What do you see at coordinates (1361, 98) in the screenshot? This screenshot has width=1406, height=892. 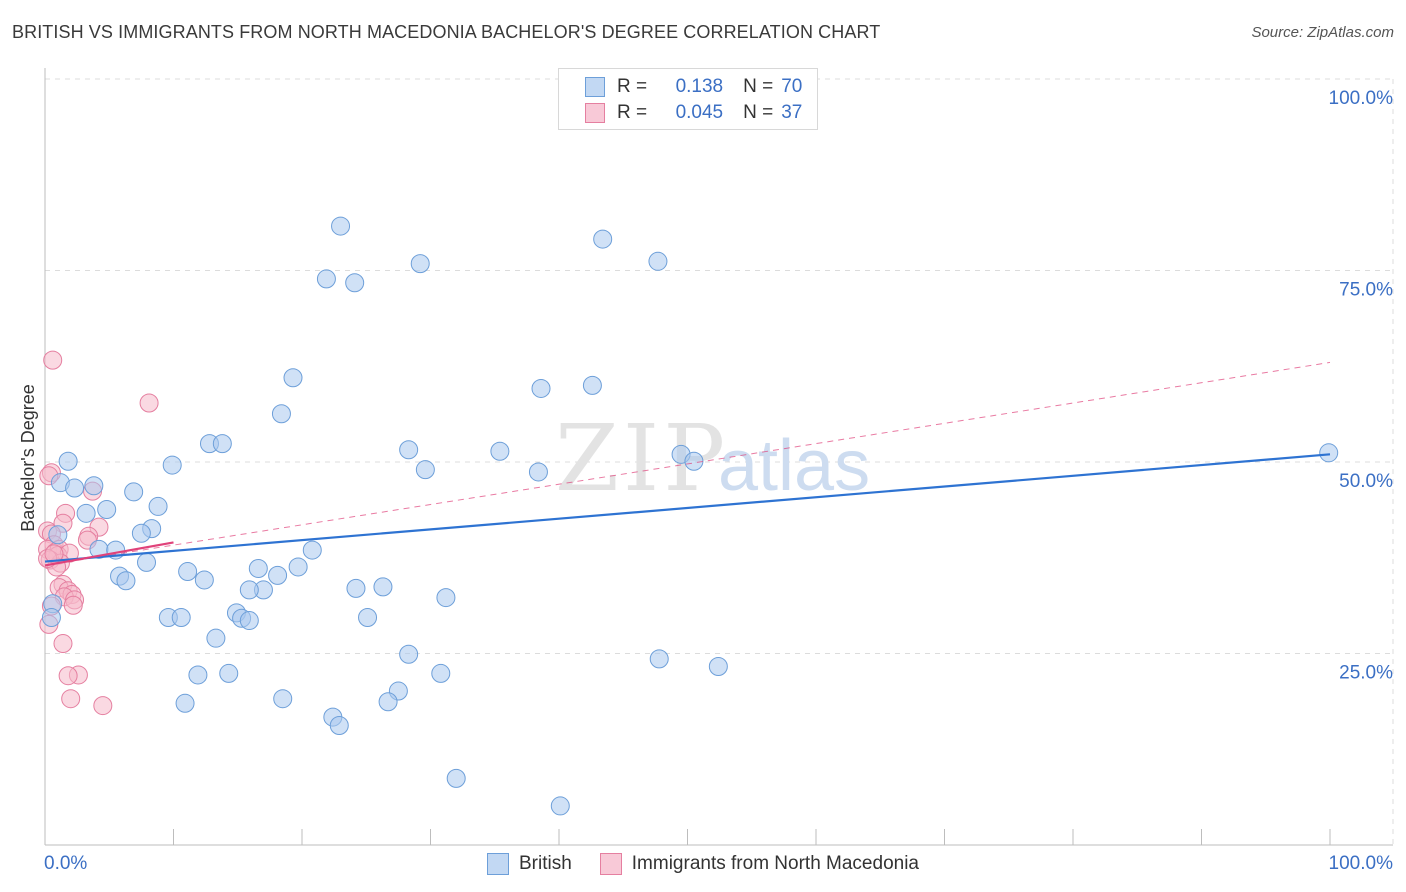 I see `y-tick-label: 100.0%` at bounding box center [1361, 98].